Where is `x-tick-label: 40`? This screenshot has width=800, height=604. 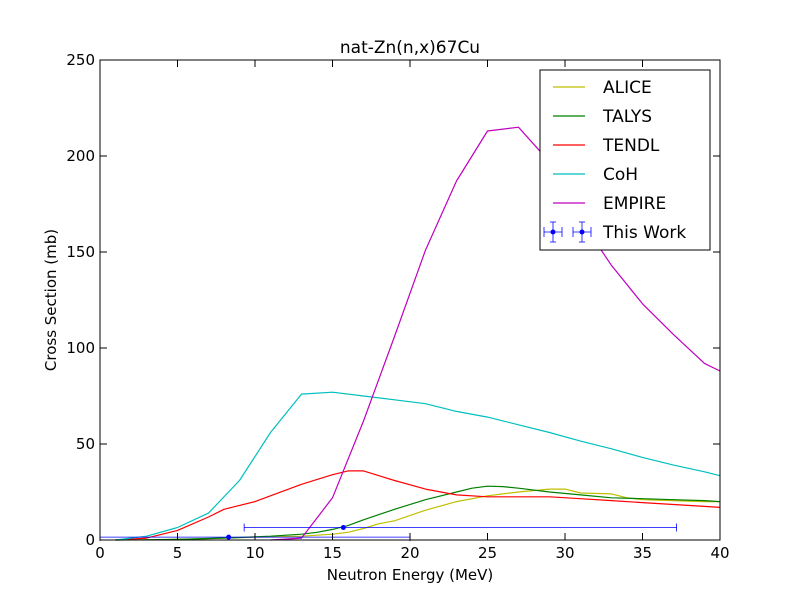 x-tick-label: 40 is located at coordinates (719, 553).